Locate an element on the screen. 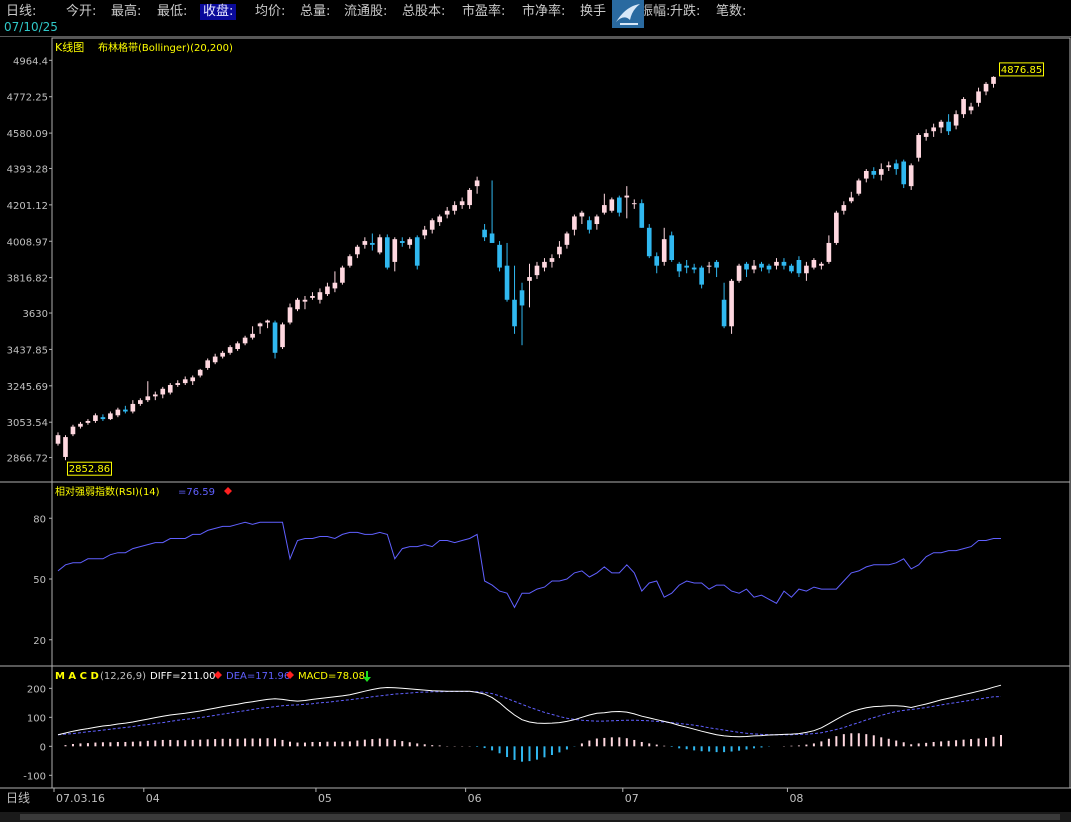 The height and width of the screenshot is (822, 1071). rsi-y-tick: 80 is located at coordinates (39, 519).